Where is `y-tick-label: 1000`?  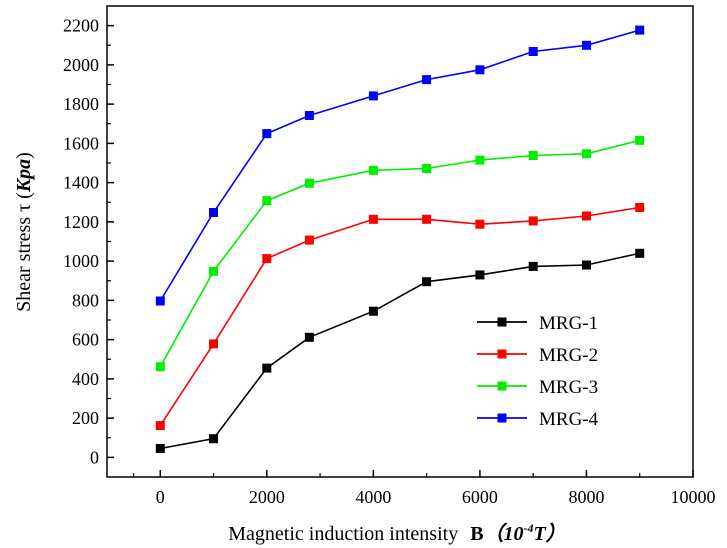
y-tick-label: 1000 is located at coordinates (81, 261).